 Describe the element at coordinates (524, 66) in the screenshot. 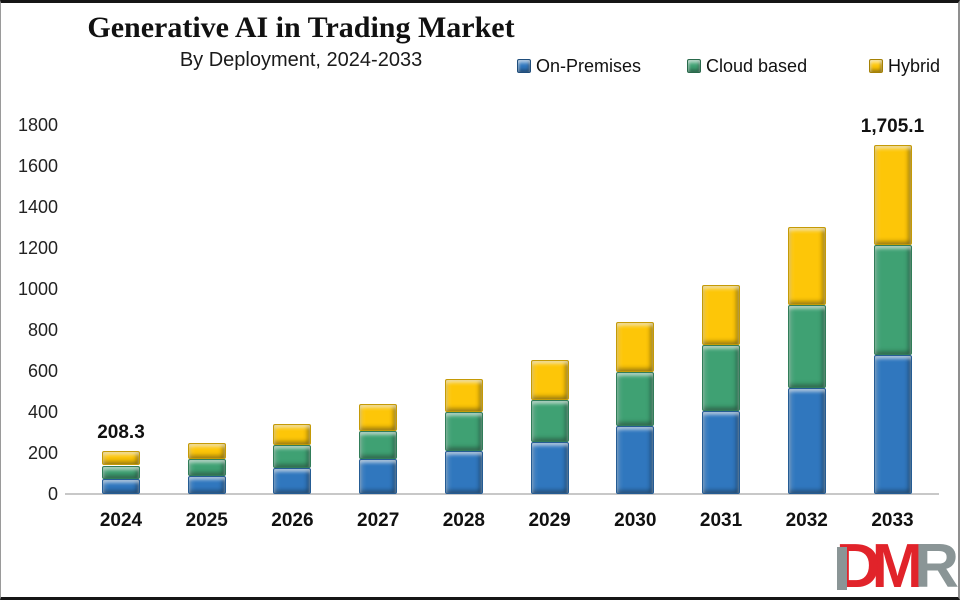

I see `on-premises-swatch-icon` at that location.